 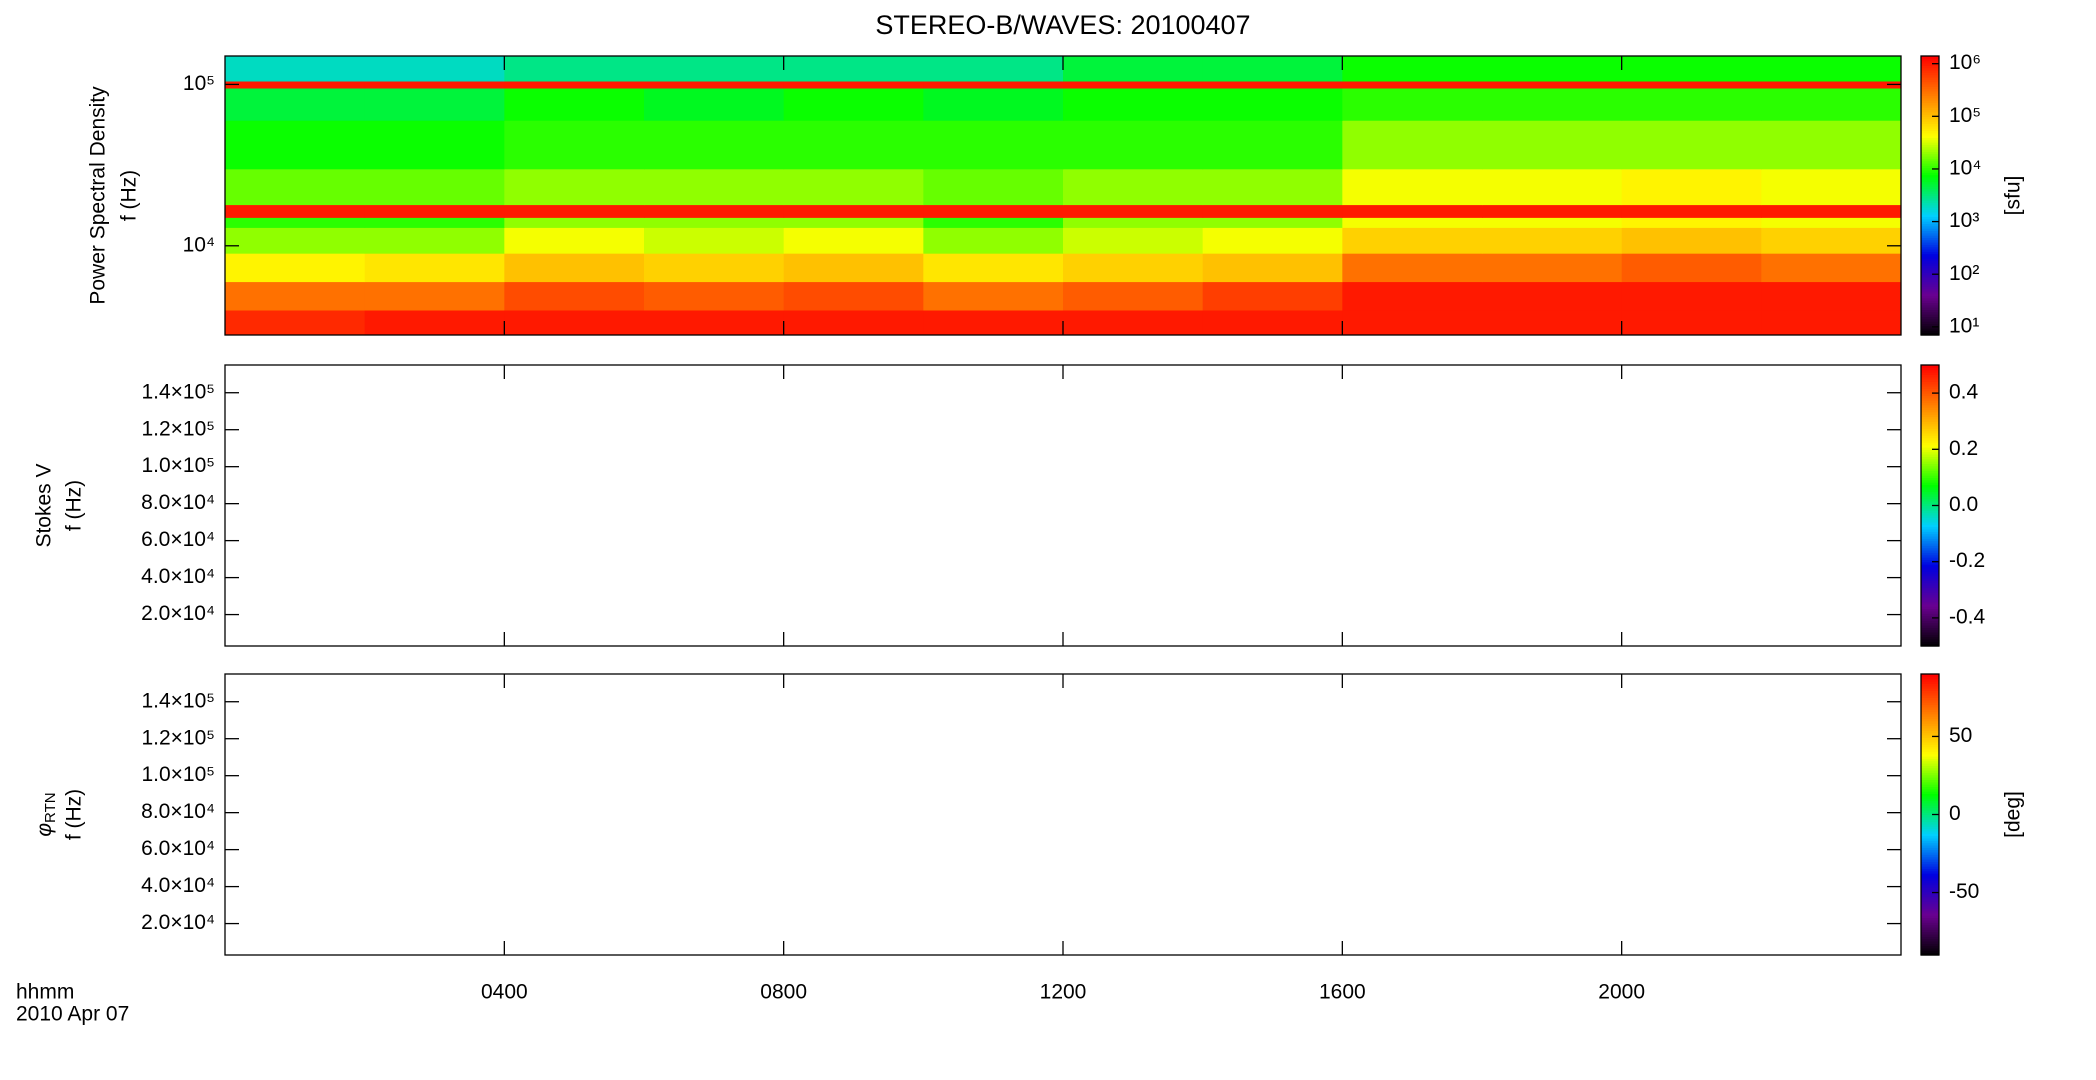 What do you see at coordinates (1621, 992) in the screenshot?
I see `x-tick-label: 2000` at bounding box center [1621, 992].